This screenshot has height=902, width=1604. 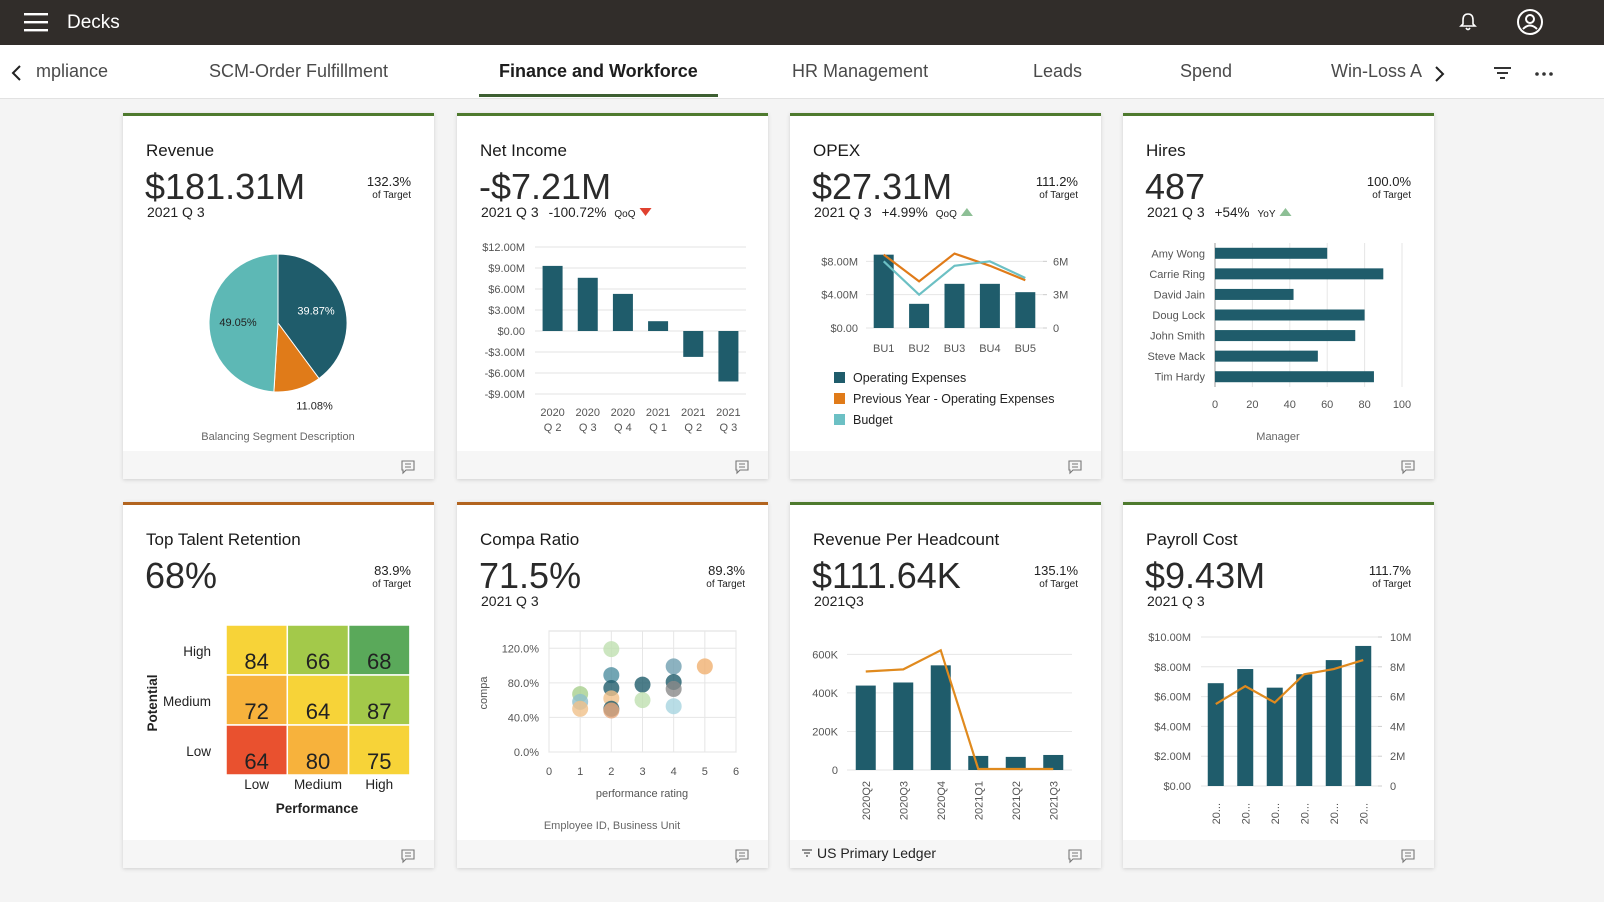 What do you see at coordinates (904, 800) in the screenshot?
I see `x-tick-label: 2020Q3` at bounding box center [904, 800].